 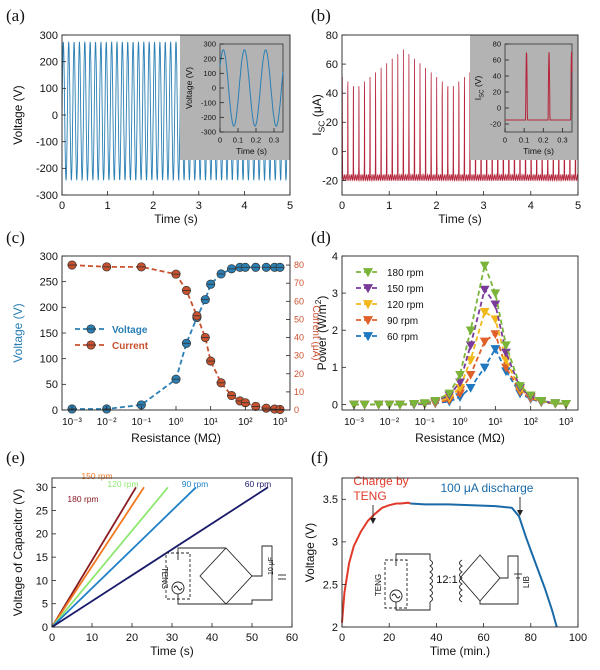 What do you see at coordinates (130, 346) in the screenshot?
I see `legend-label-current: Current` at bounding box center [130, 346].